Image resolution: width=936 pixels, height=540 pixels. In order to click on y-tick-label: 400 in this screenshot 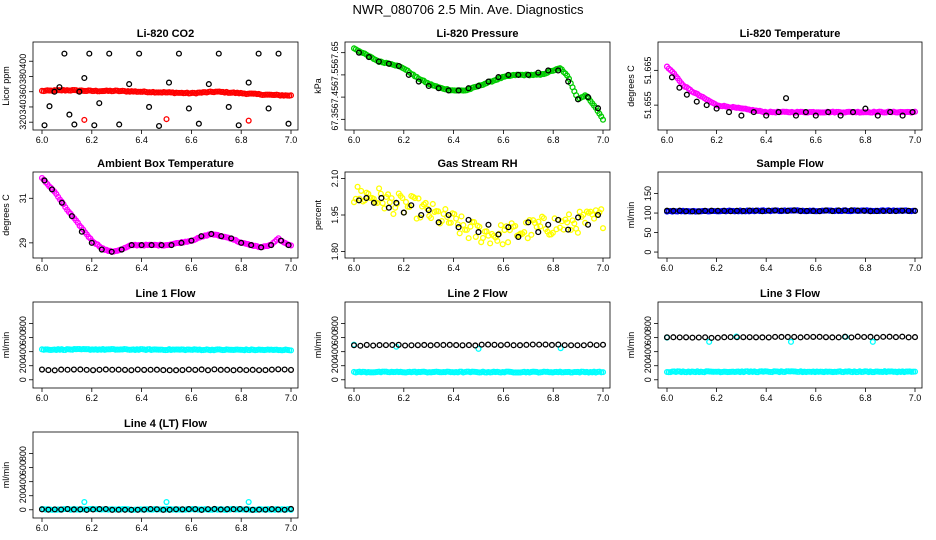, I will do `click(648, 351)`.